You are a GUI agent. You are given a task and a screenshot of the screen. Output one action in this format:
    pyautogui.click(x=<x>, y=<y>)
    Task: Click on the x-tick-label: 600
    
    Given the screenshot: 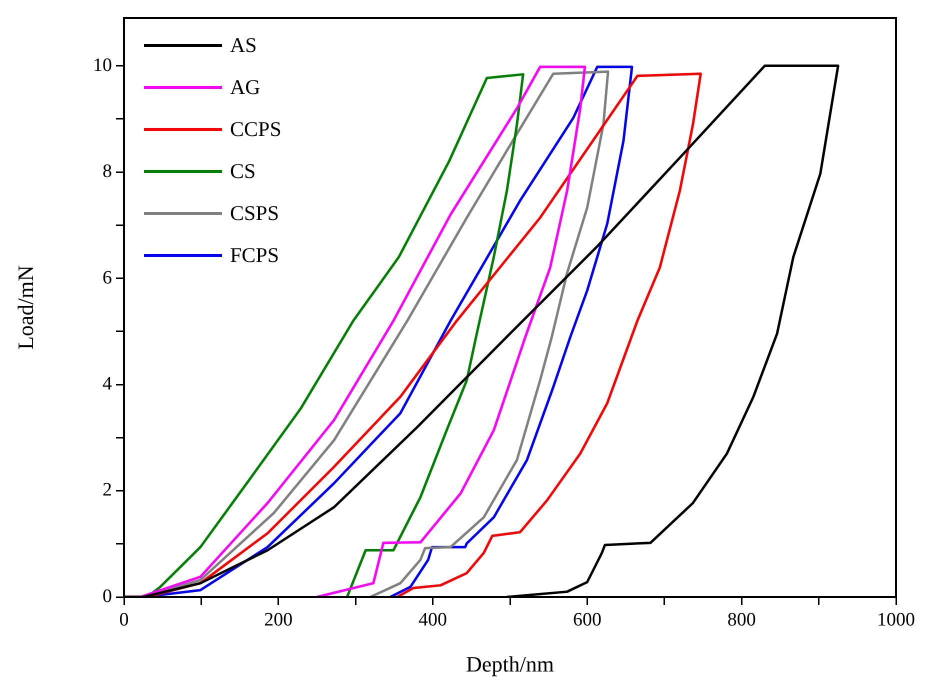 What is the action you would take?
    pyautogui.click(x=587, y=619)
    